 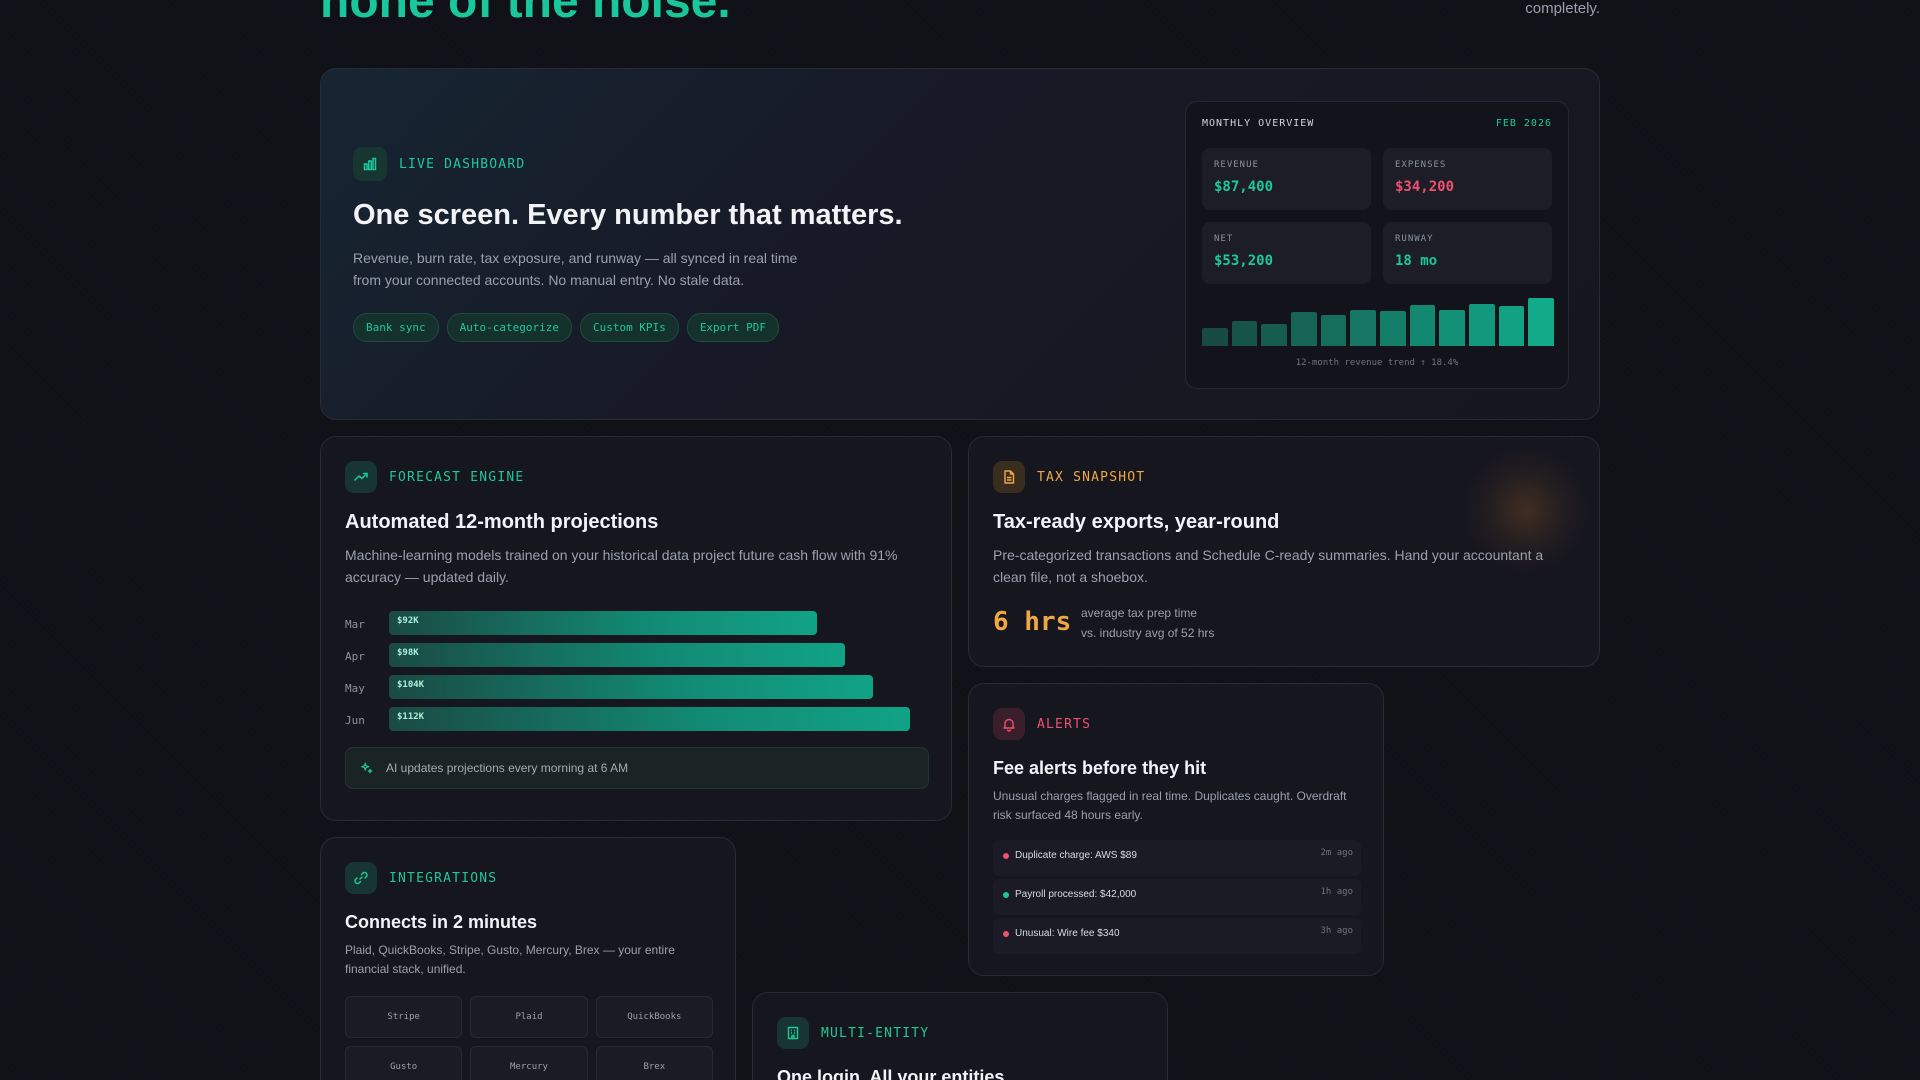 I want to click on metric-runway: RUNWAY 18 mo, so click(x=1467, y=253).